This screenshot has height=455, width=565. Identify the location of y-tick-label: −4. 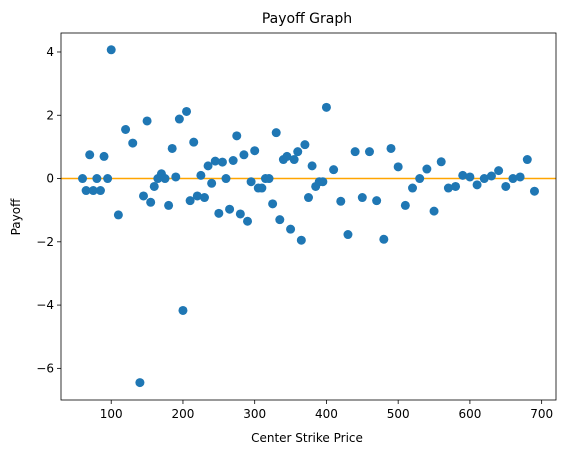
(45, 305).